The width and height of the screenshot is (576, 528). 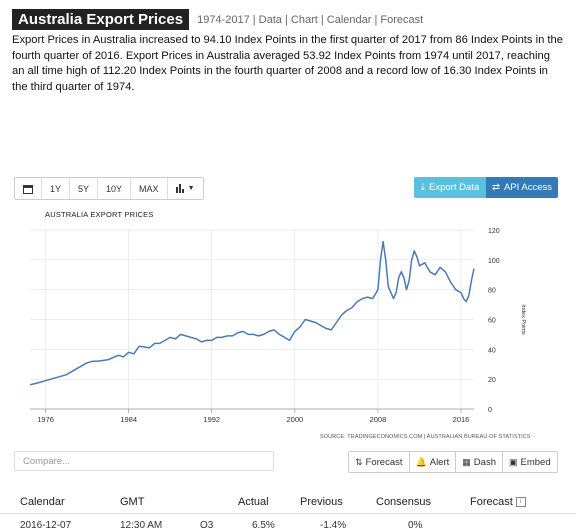 I want to click on x-tick-label: 1992, so click(x=211, y=419).